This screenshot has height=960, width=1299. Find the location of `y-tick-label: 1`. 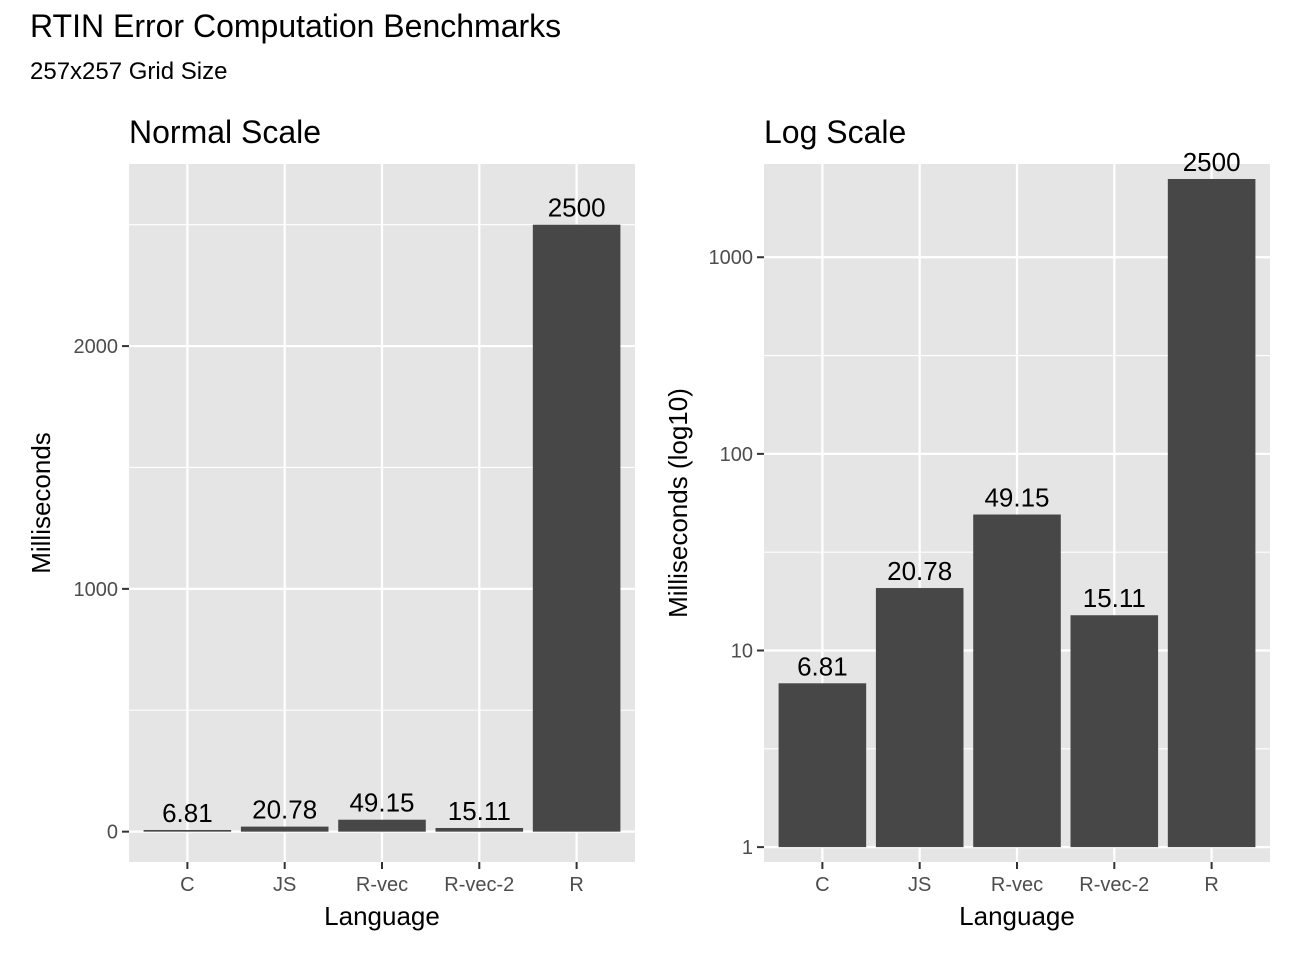

y-tick-label: 1 is located at coordinates (747, 848).